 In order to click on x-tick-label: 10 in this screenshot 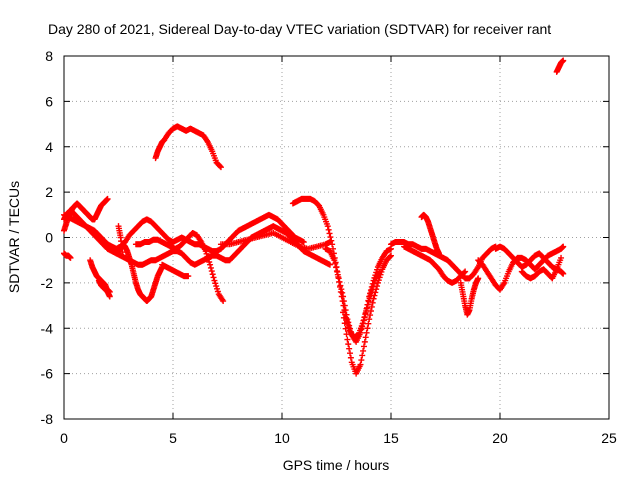, I will do `click(282, 438)`.